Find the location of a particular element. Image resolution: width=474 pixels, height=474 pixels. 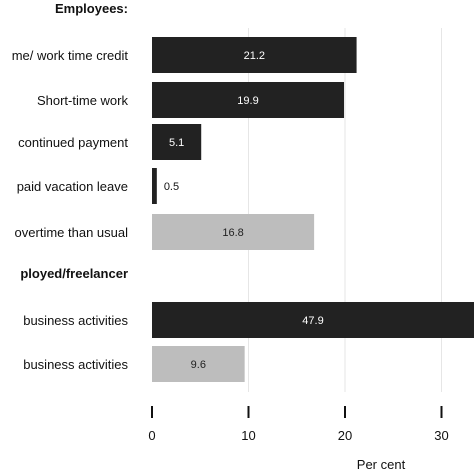

category-label: me/ work time credit is located at coordinates (70, 55).